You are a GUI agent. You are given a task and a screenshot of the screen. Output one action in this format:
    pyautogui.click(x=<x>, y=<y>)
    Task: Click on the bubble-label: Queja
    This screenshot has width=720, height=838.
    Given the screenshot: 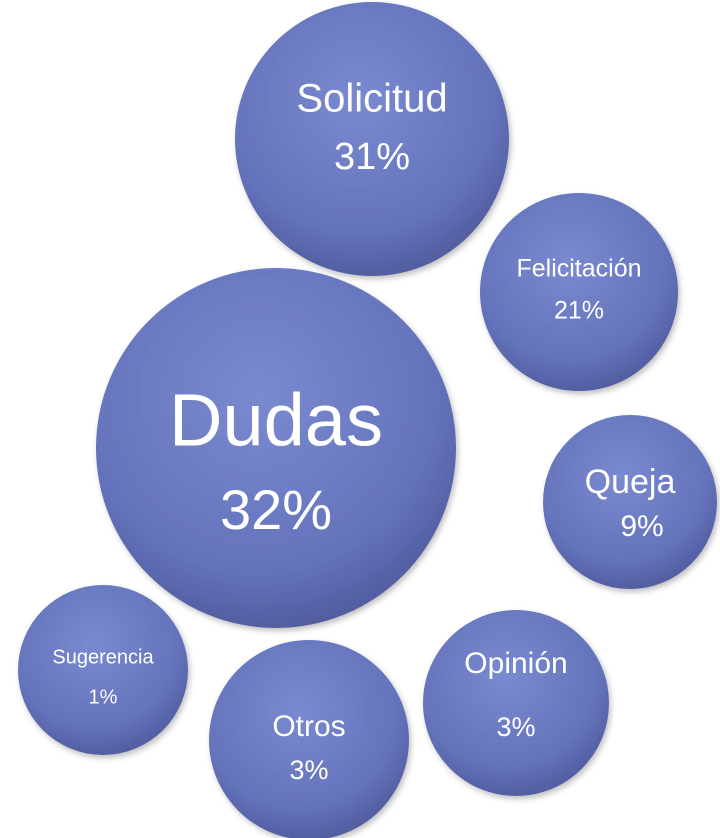 What is the action you would take?
    pyautogui.click(x=630, y=482)
    